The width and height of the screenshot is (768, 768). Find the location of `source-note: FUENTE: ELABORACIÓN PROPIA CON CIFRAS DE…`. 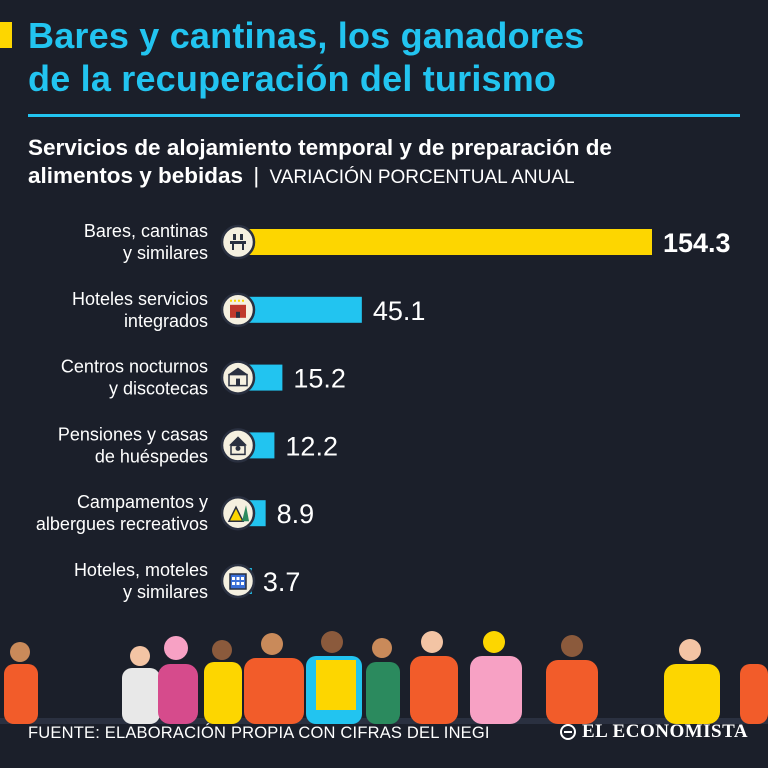

source-note: FUENTE: ELABORACIÓN PROPIA CON CIFRAS DE… is located at coordinates (259, 733).